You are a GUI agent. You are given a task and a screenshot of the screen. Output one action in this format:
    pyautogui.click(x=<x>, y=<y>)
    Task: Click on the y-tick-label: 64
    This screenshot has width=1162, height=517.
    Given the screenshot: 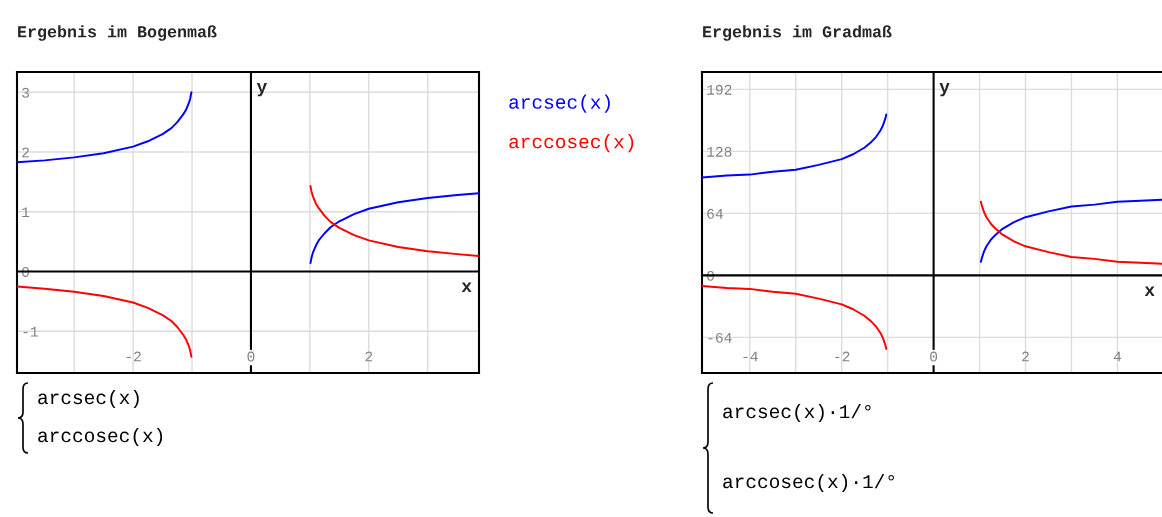 What is the action you would take?
    pyautogui.click(x=715, y=213)
    